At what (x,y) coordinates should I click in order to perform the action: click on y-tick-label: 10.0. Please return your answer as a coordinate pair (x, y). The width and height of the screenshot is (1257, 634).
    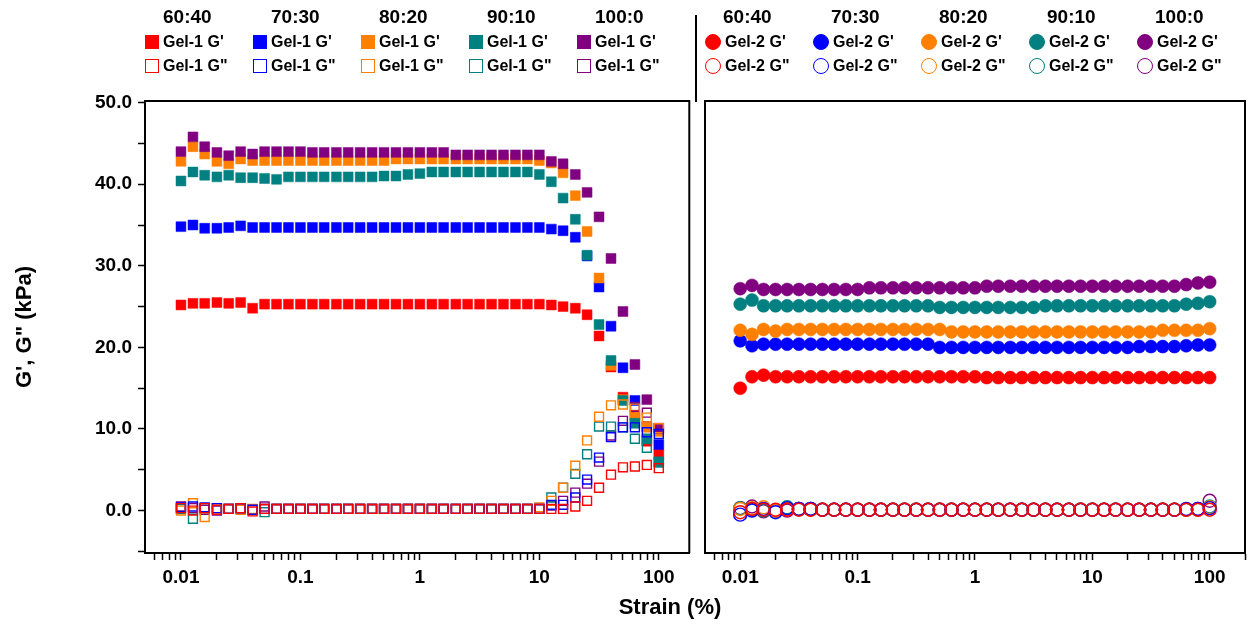
    Looking at the image, I should click on (113, 428).